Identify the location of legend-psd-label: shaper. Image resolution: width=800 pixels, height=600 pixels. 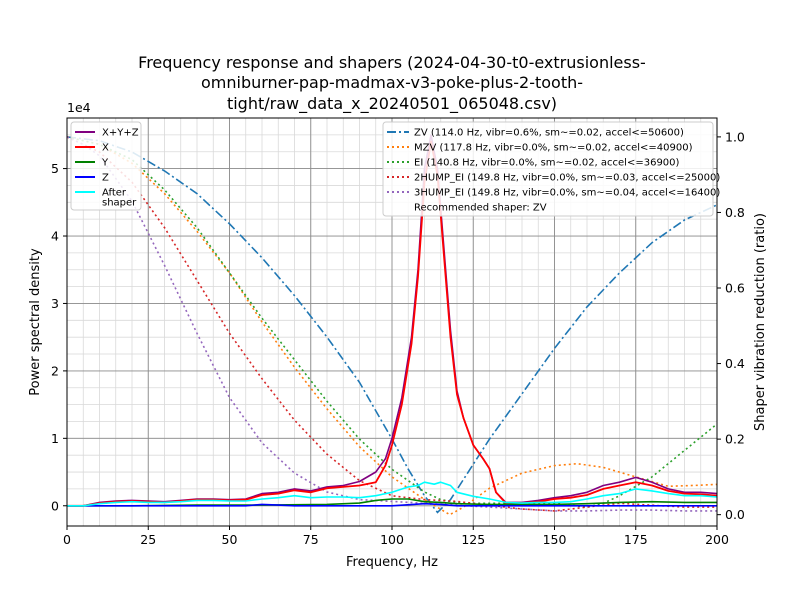
(119, 203).